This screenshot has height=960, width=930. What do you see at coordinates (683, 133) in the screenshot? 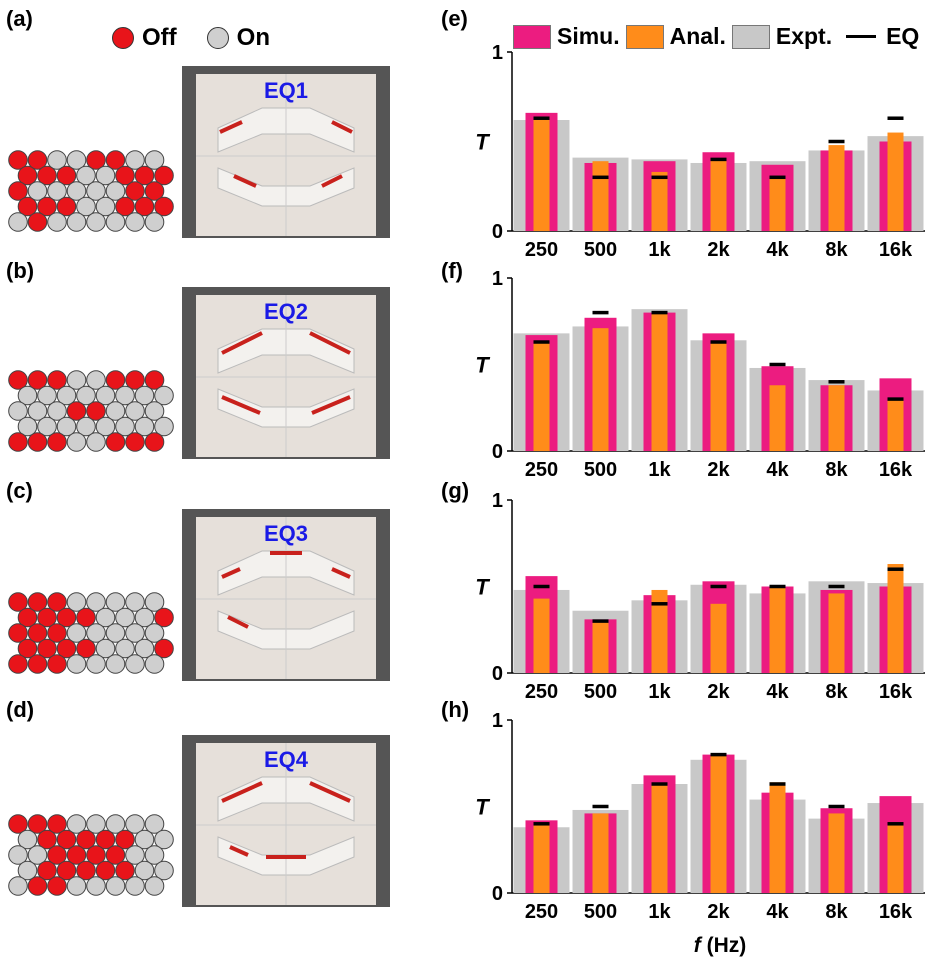
I see `chart-e: (e) 0 1 T 250 500 1k 2k 4k 8k 16k` at bounding box center [683, 133].